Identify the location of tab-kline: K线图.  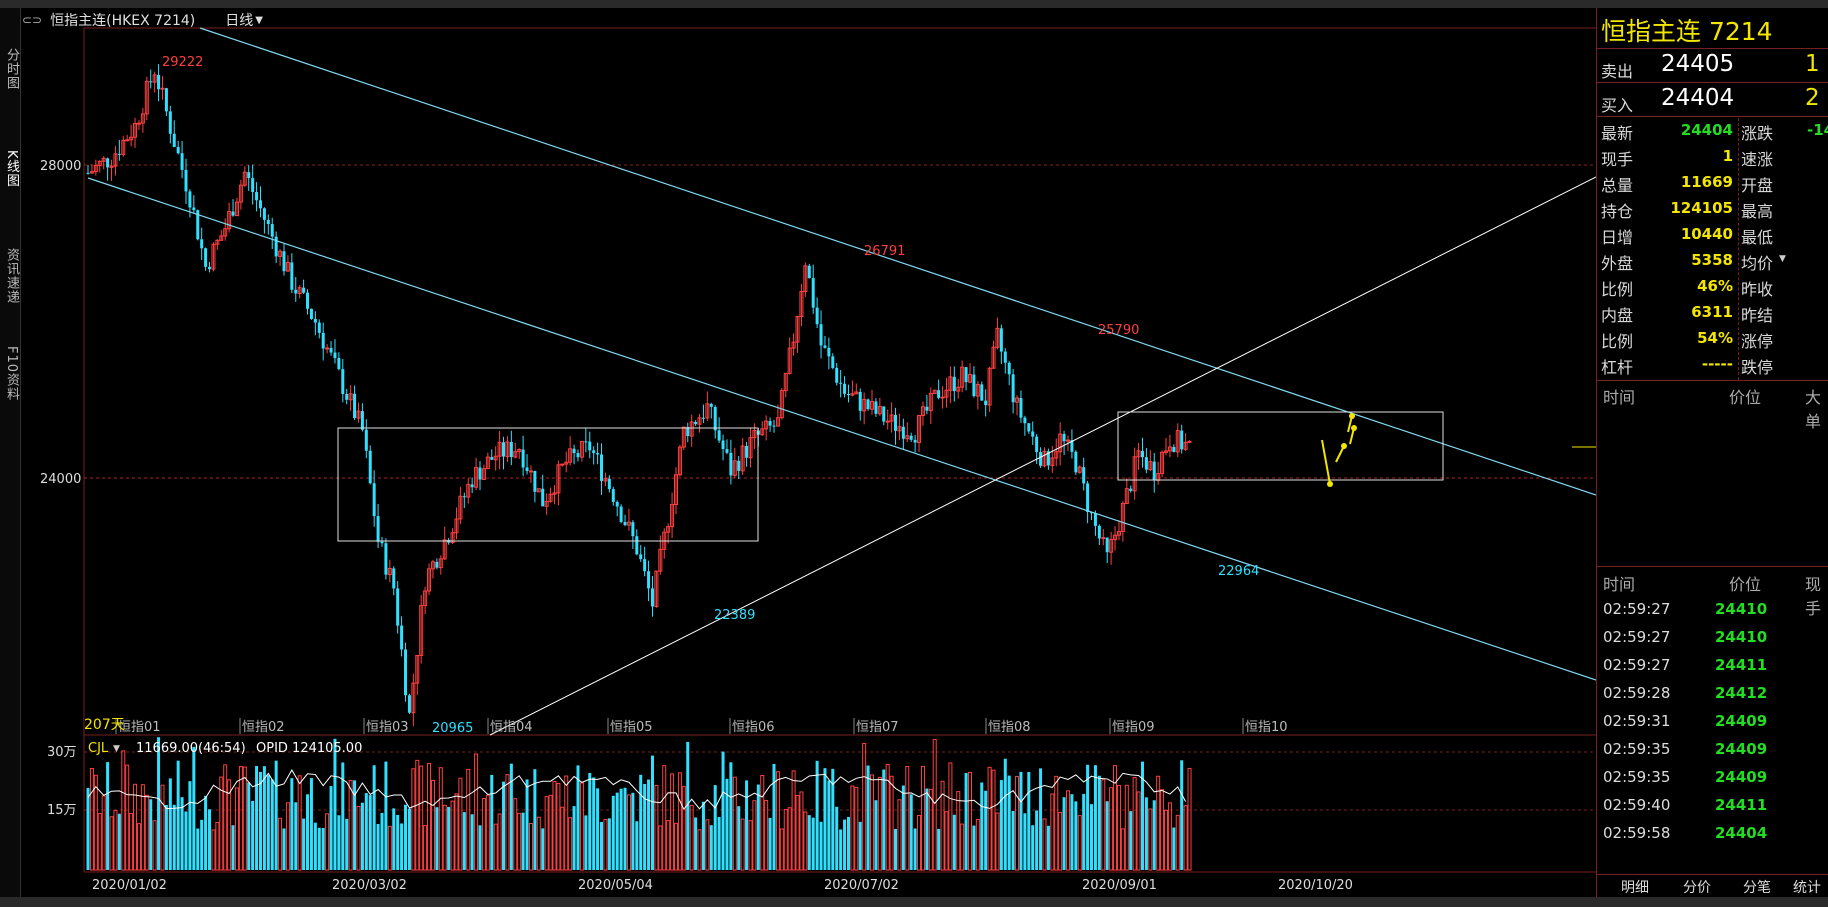
(11, 169).